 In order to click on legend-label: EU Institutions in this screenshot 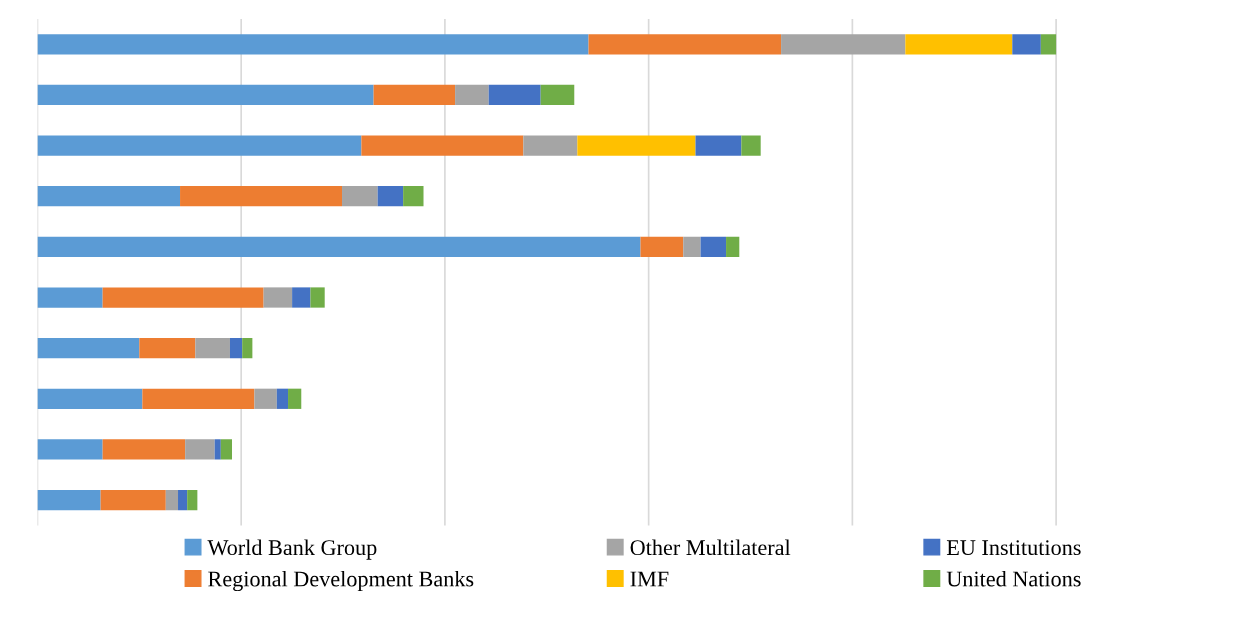, I will do `click(1013, 548)`.